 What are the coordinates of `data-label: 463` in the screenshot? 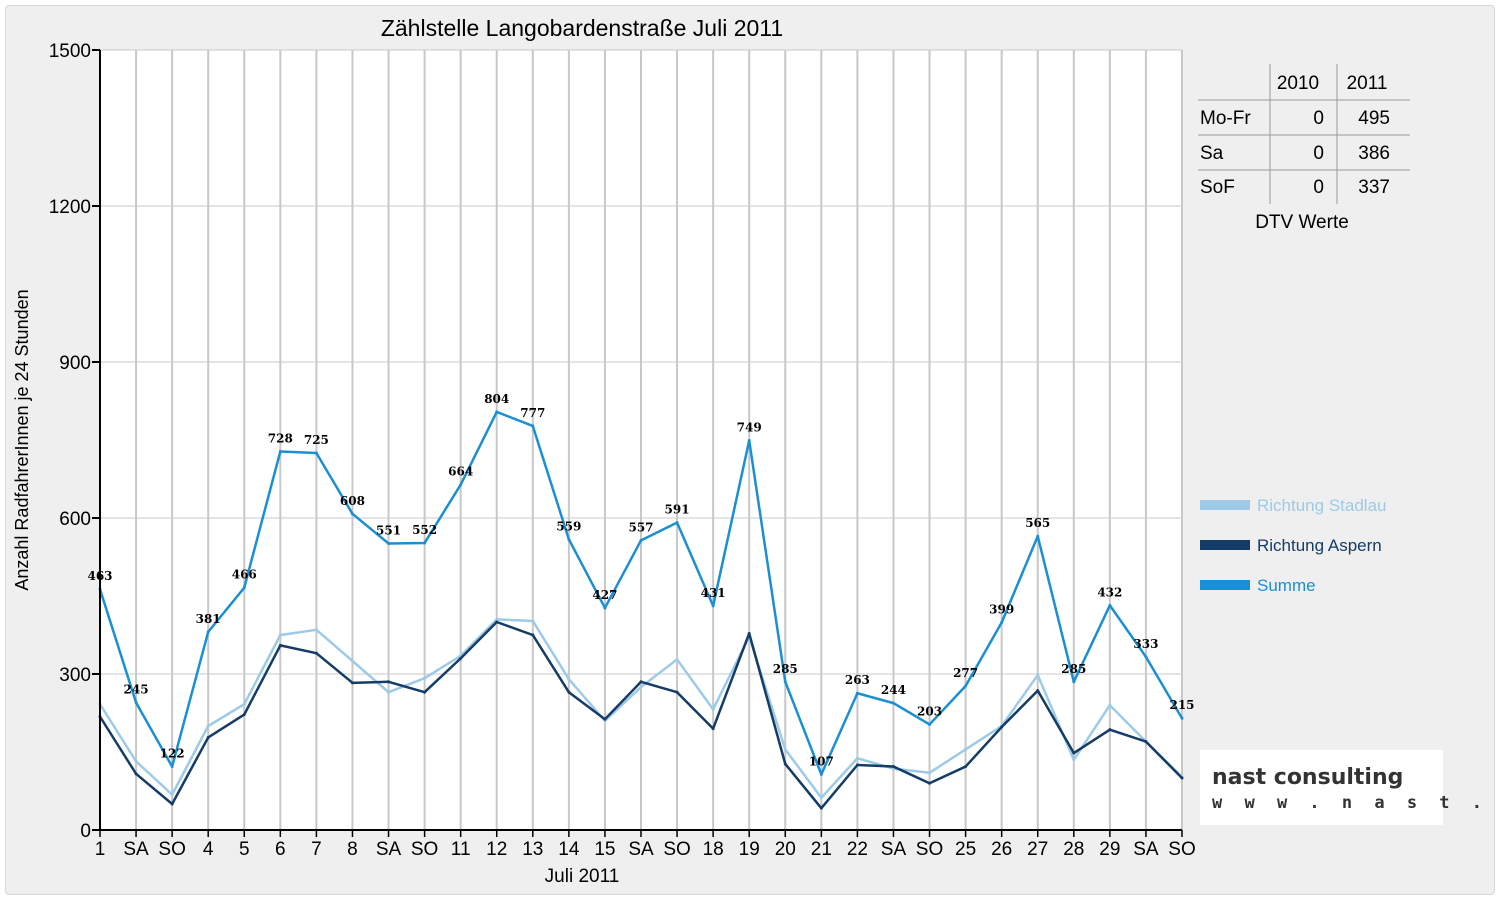 It's located at (99, 576).